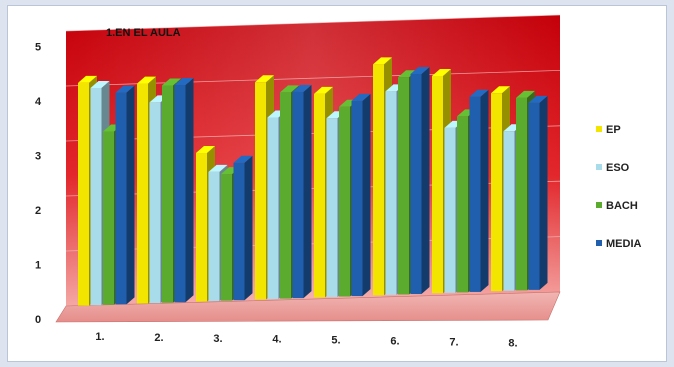 Image resolution: width=674 pixels, height=367 pixels. I want to click on x-category-label: 3., so click(217, 339).